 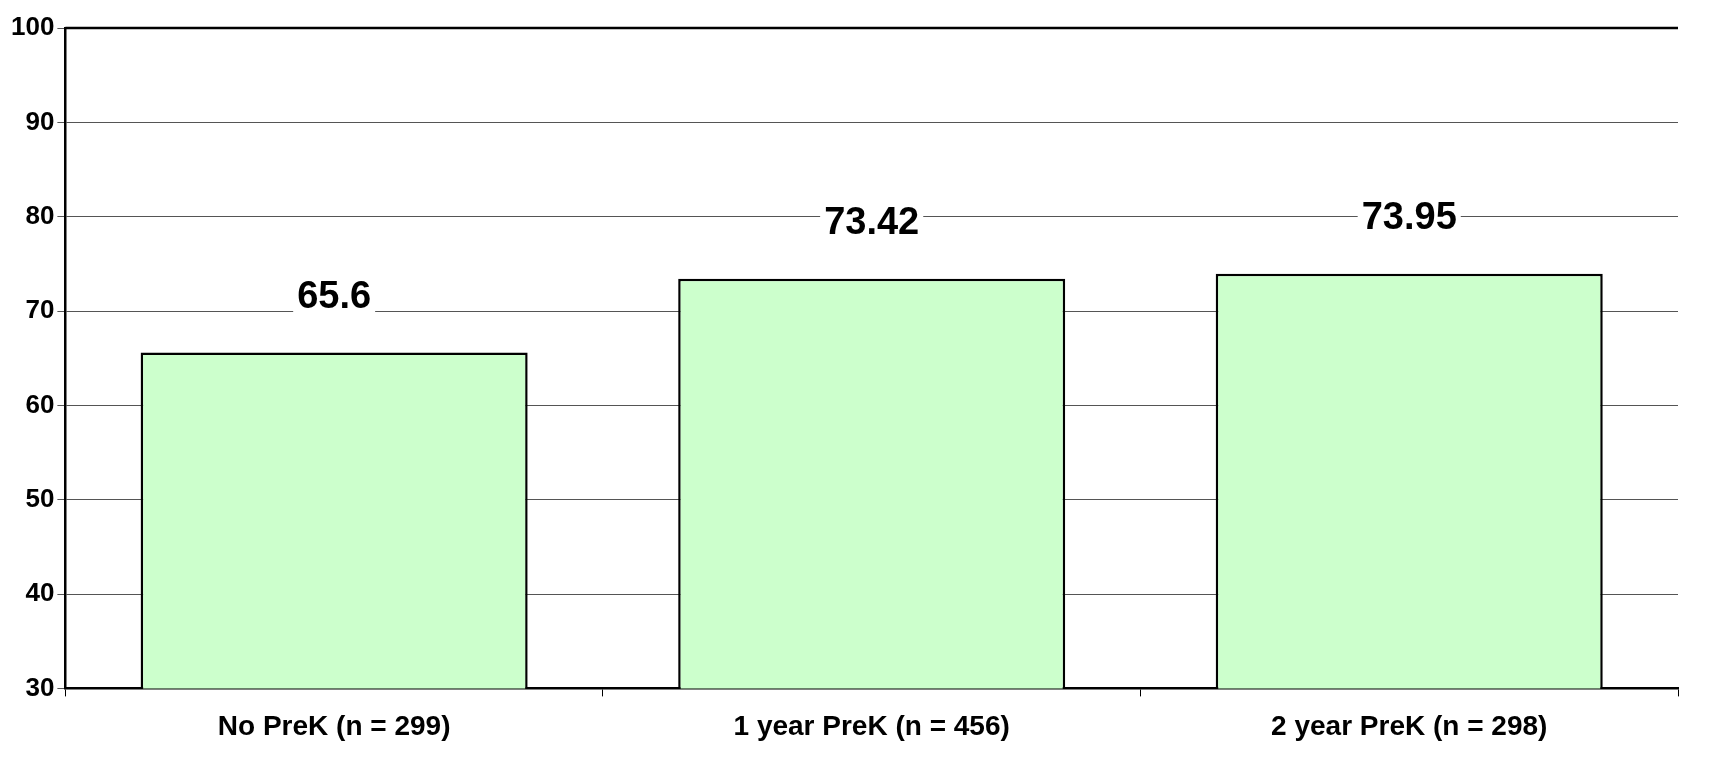 What do you see at coordinates (40, 309) in the screenshot?
I see `y-tick-label: 70` at bounding box center [40, 309].